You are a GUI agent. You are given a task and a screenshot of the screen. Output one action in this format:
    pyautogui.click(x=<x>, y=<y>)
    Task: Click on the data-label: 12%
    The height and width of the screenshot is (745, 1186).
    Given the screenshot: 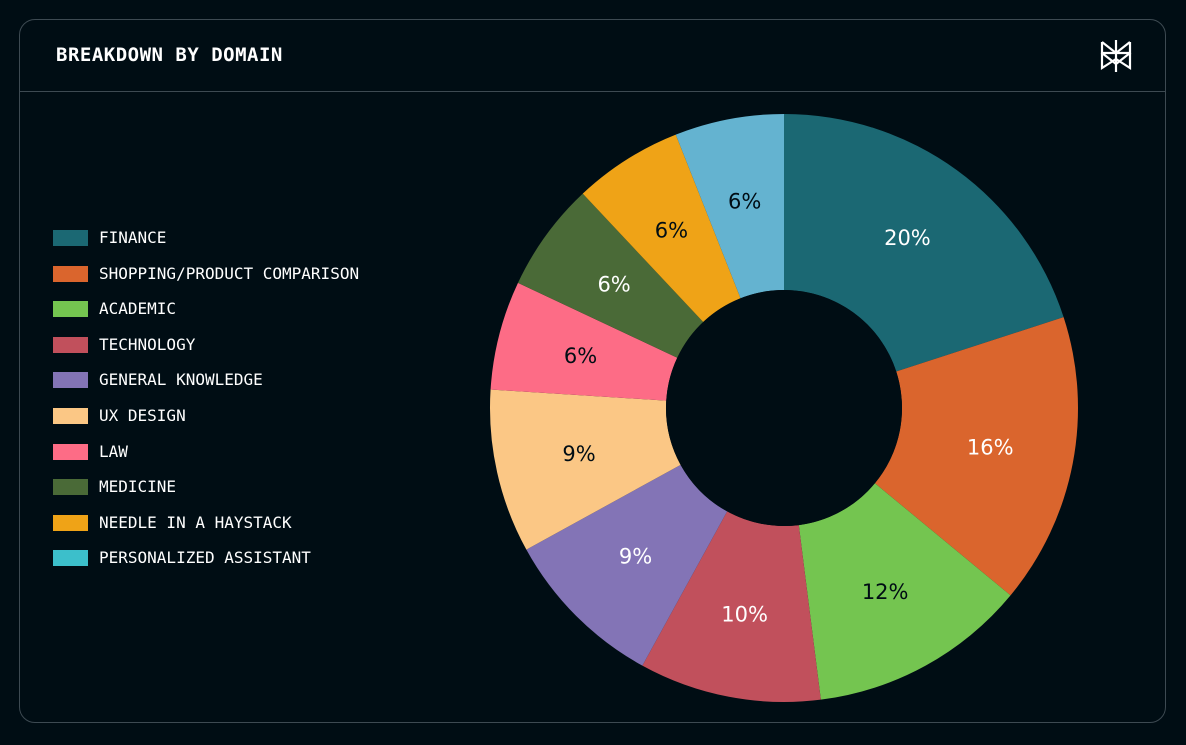 What is the action you would take?
    pyautogui.click(x=885, y=592)
    